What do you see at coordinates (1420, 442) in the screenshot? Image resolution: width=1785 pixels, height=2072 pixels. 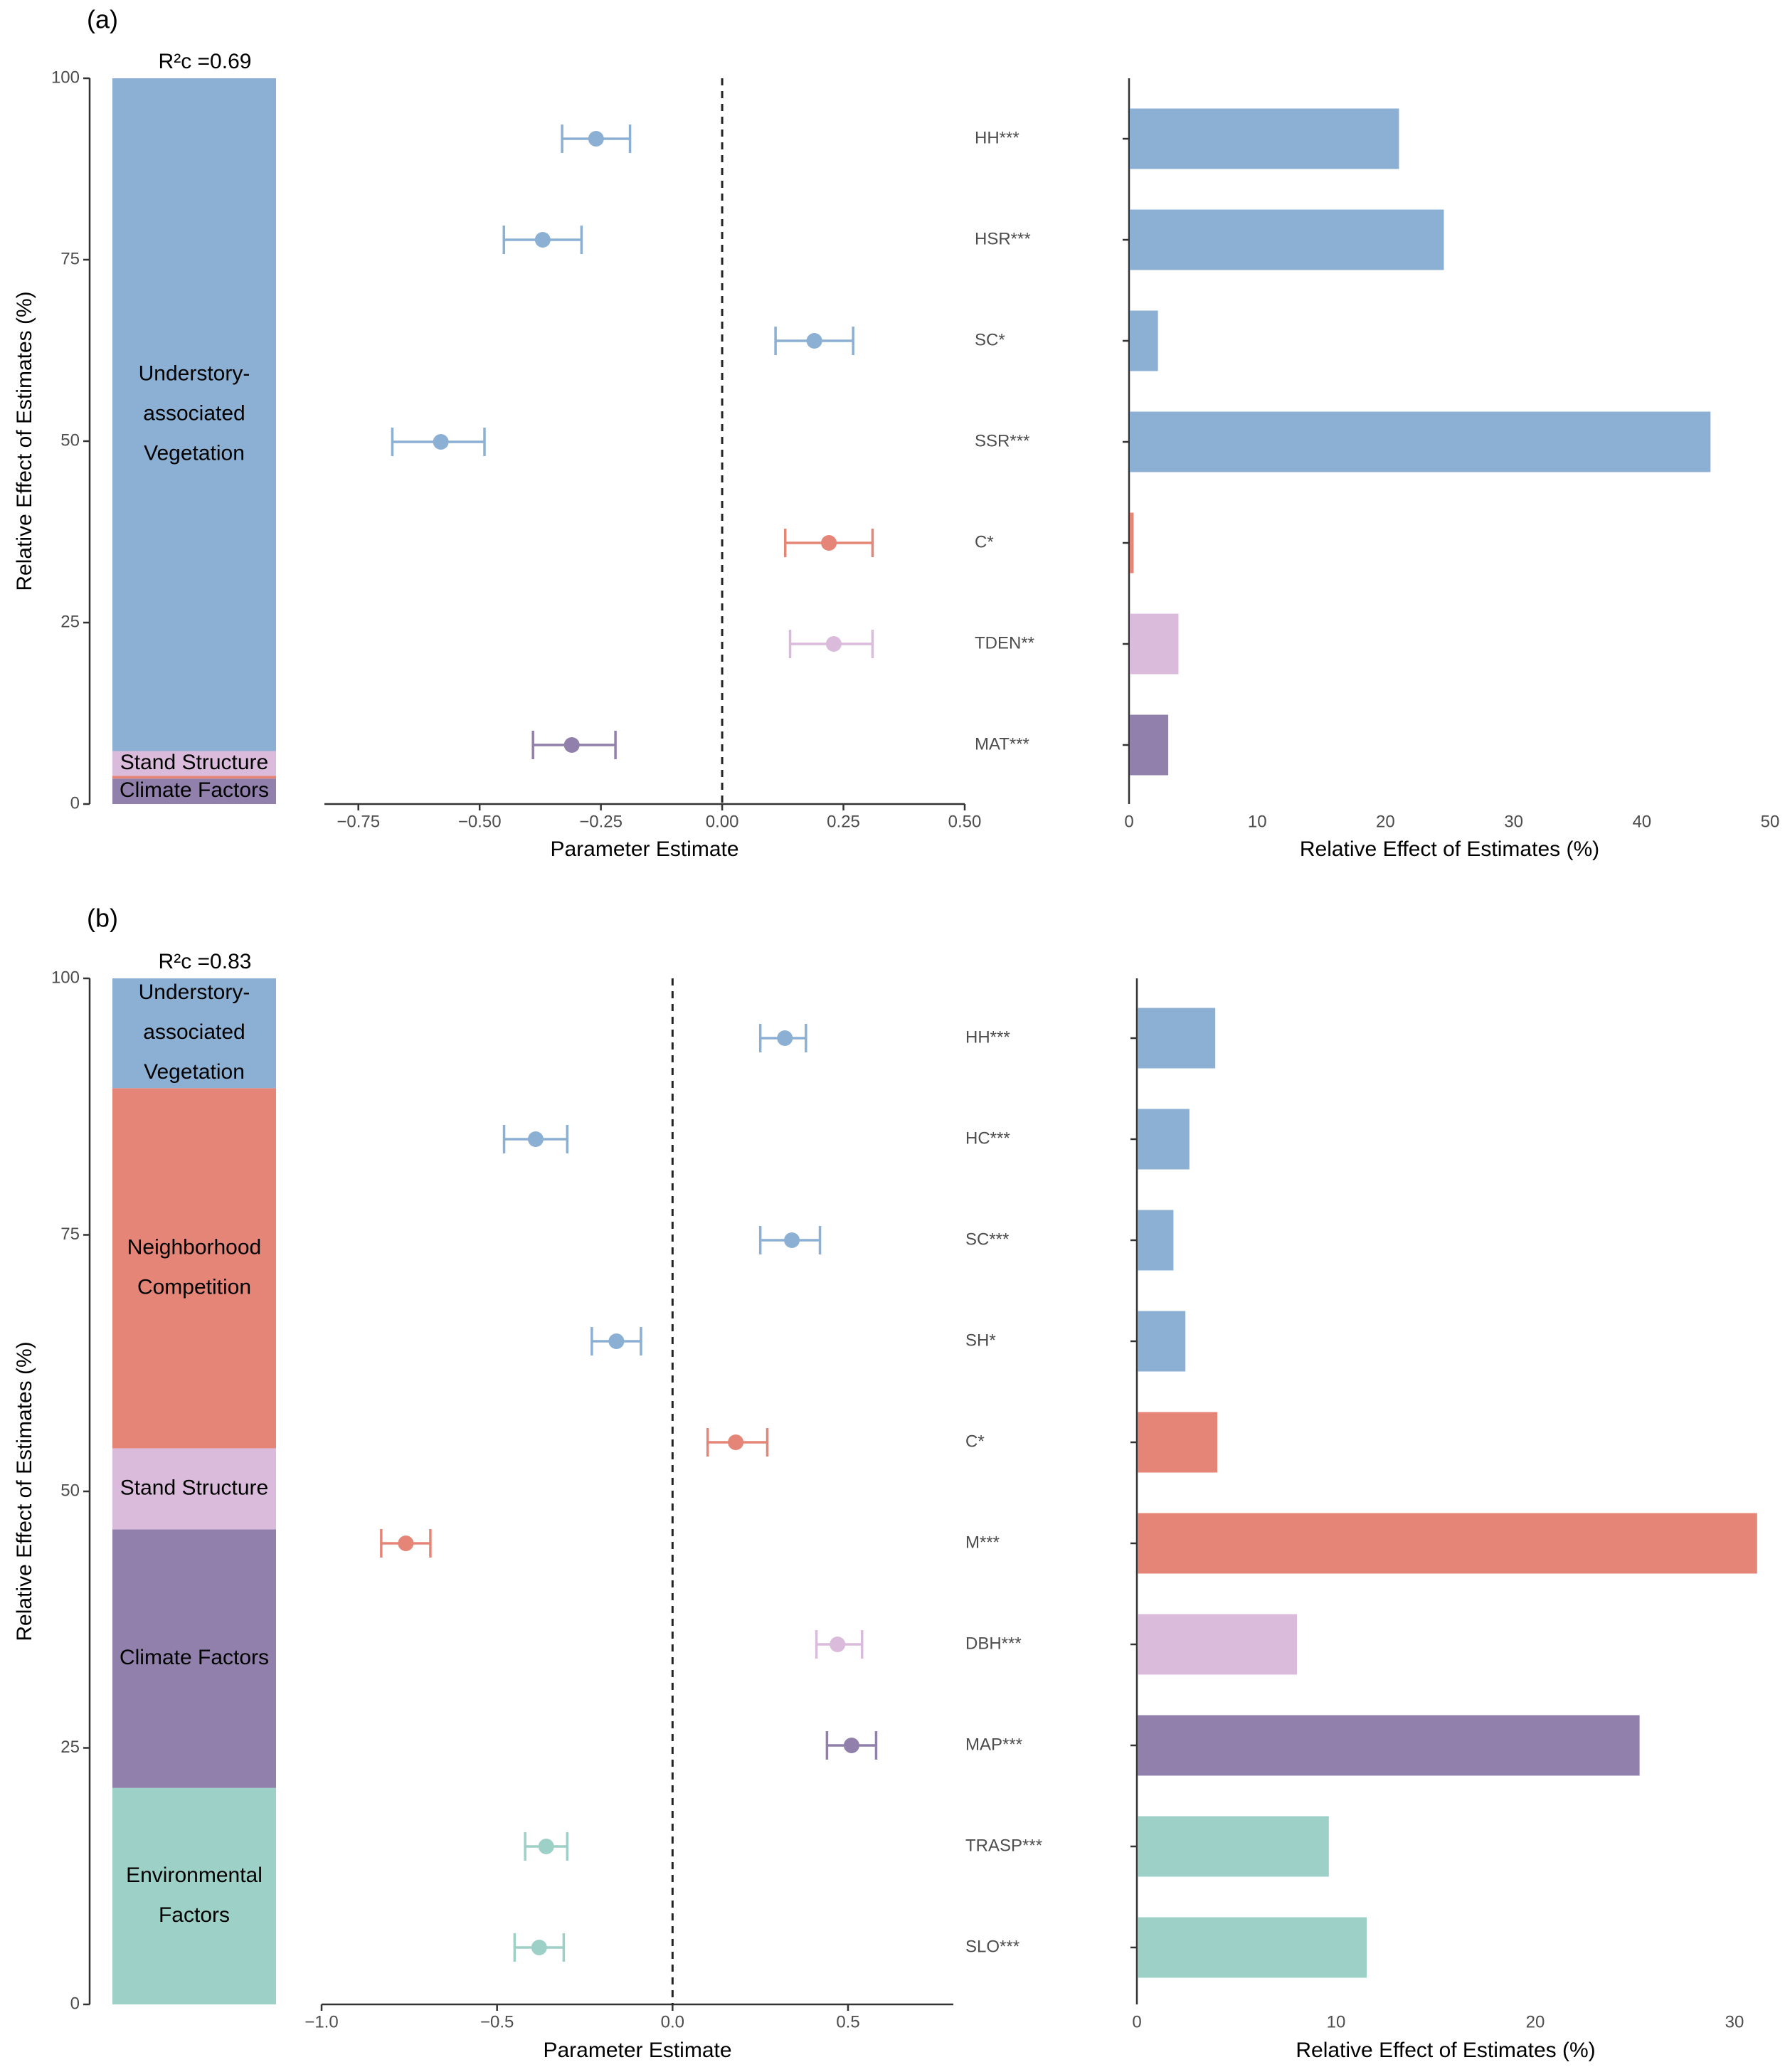 I see `relative-effect-bar-ssr` at bounding box center [1420, 442].